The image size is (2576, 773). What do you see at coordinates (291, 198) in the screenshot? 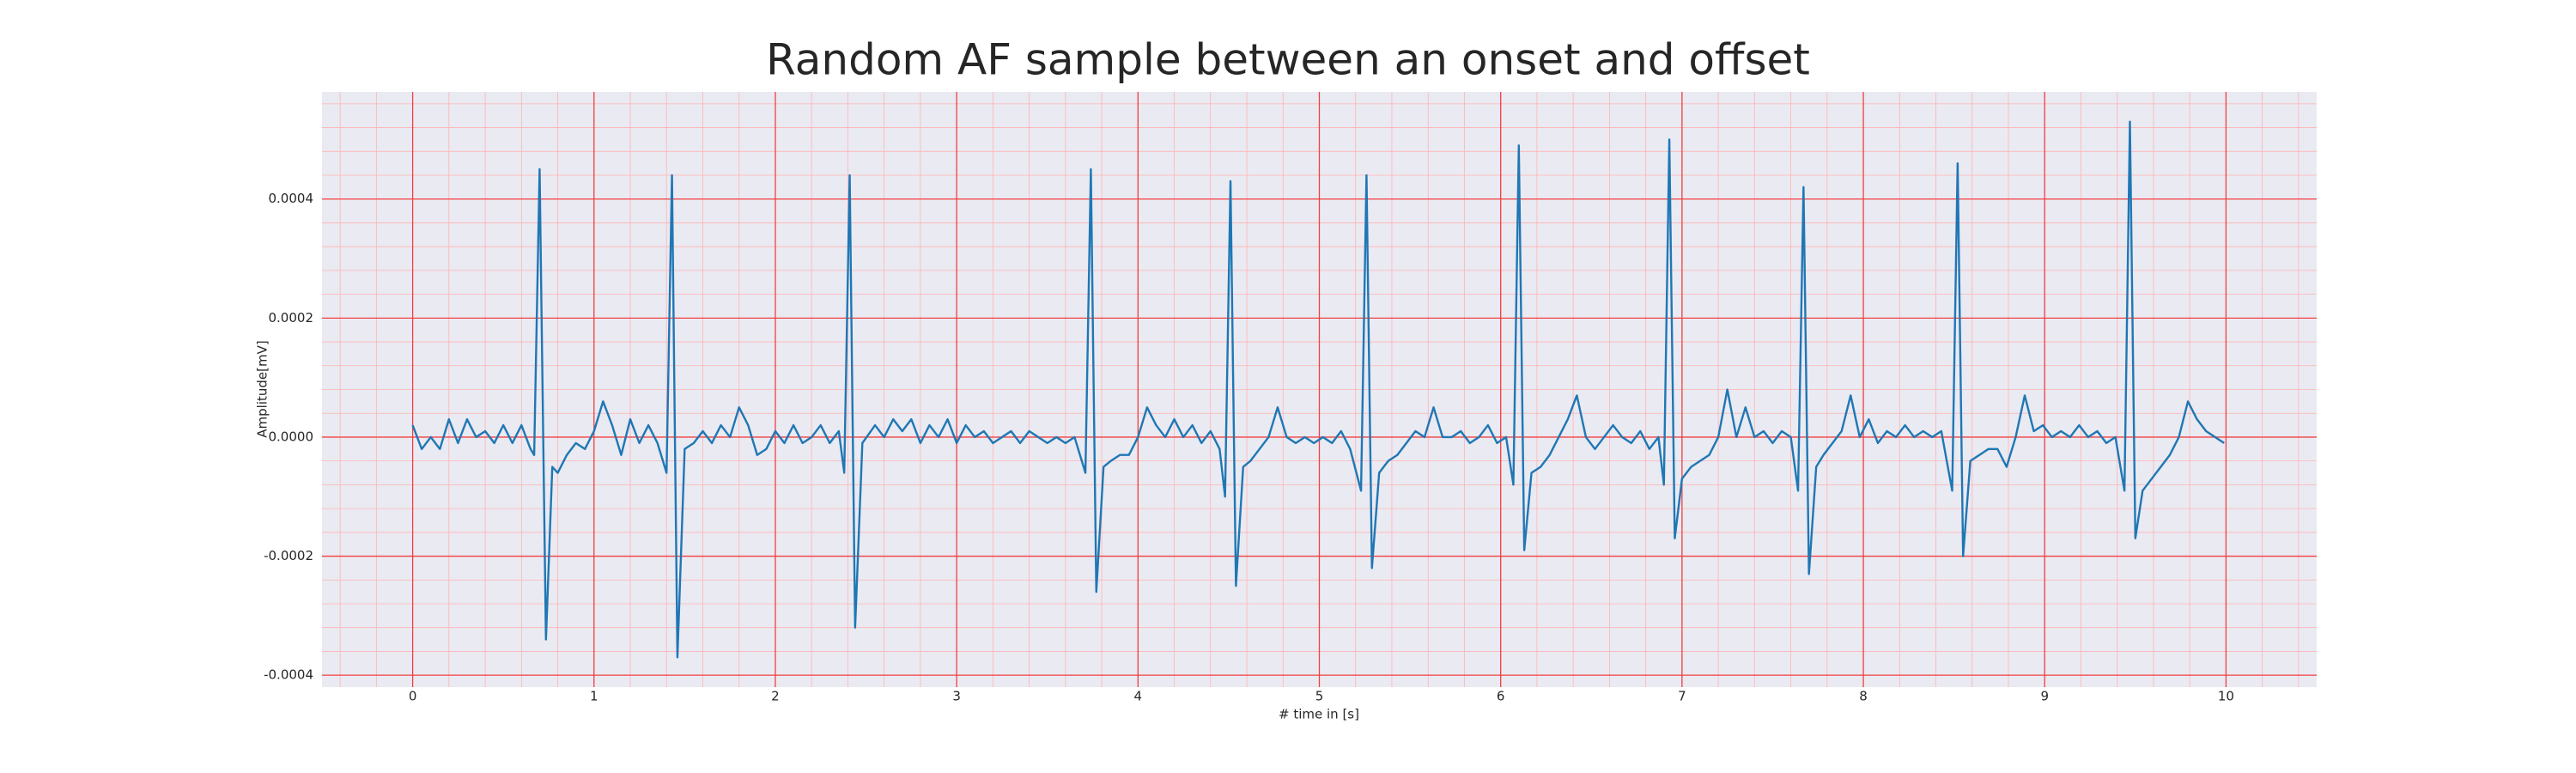
I see `y-tick-label: 0.0004` at bounding box center [291, 198].